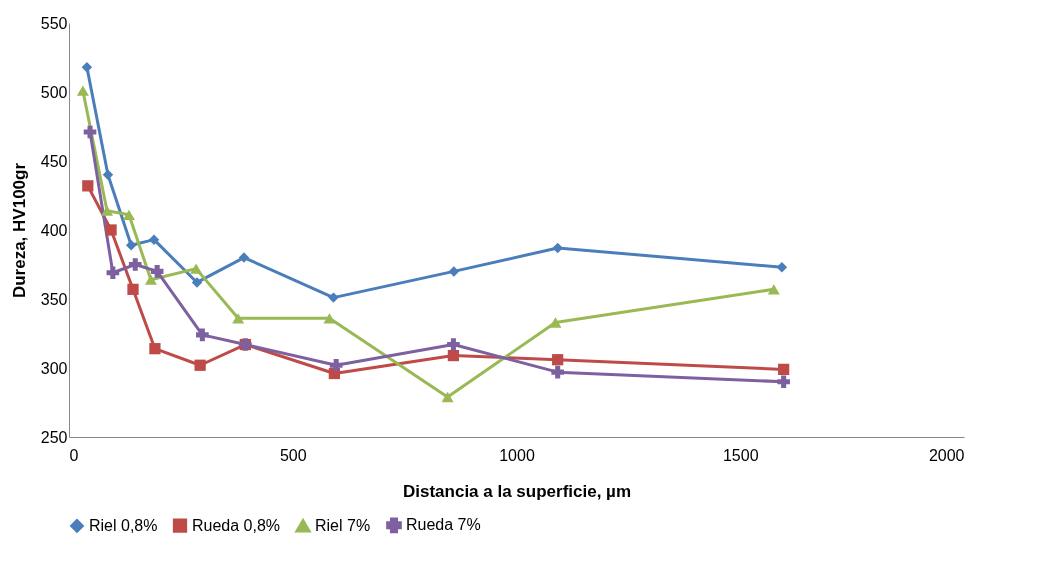 Image resolution: width=1050 pixels, height=577 pixels. Describe the element at coordinates (123, 525) in the screenshot. I see `legend-label: Riel 0,8%` at that location.